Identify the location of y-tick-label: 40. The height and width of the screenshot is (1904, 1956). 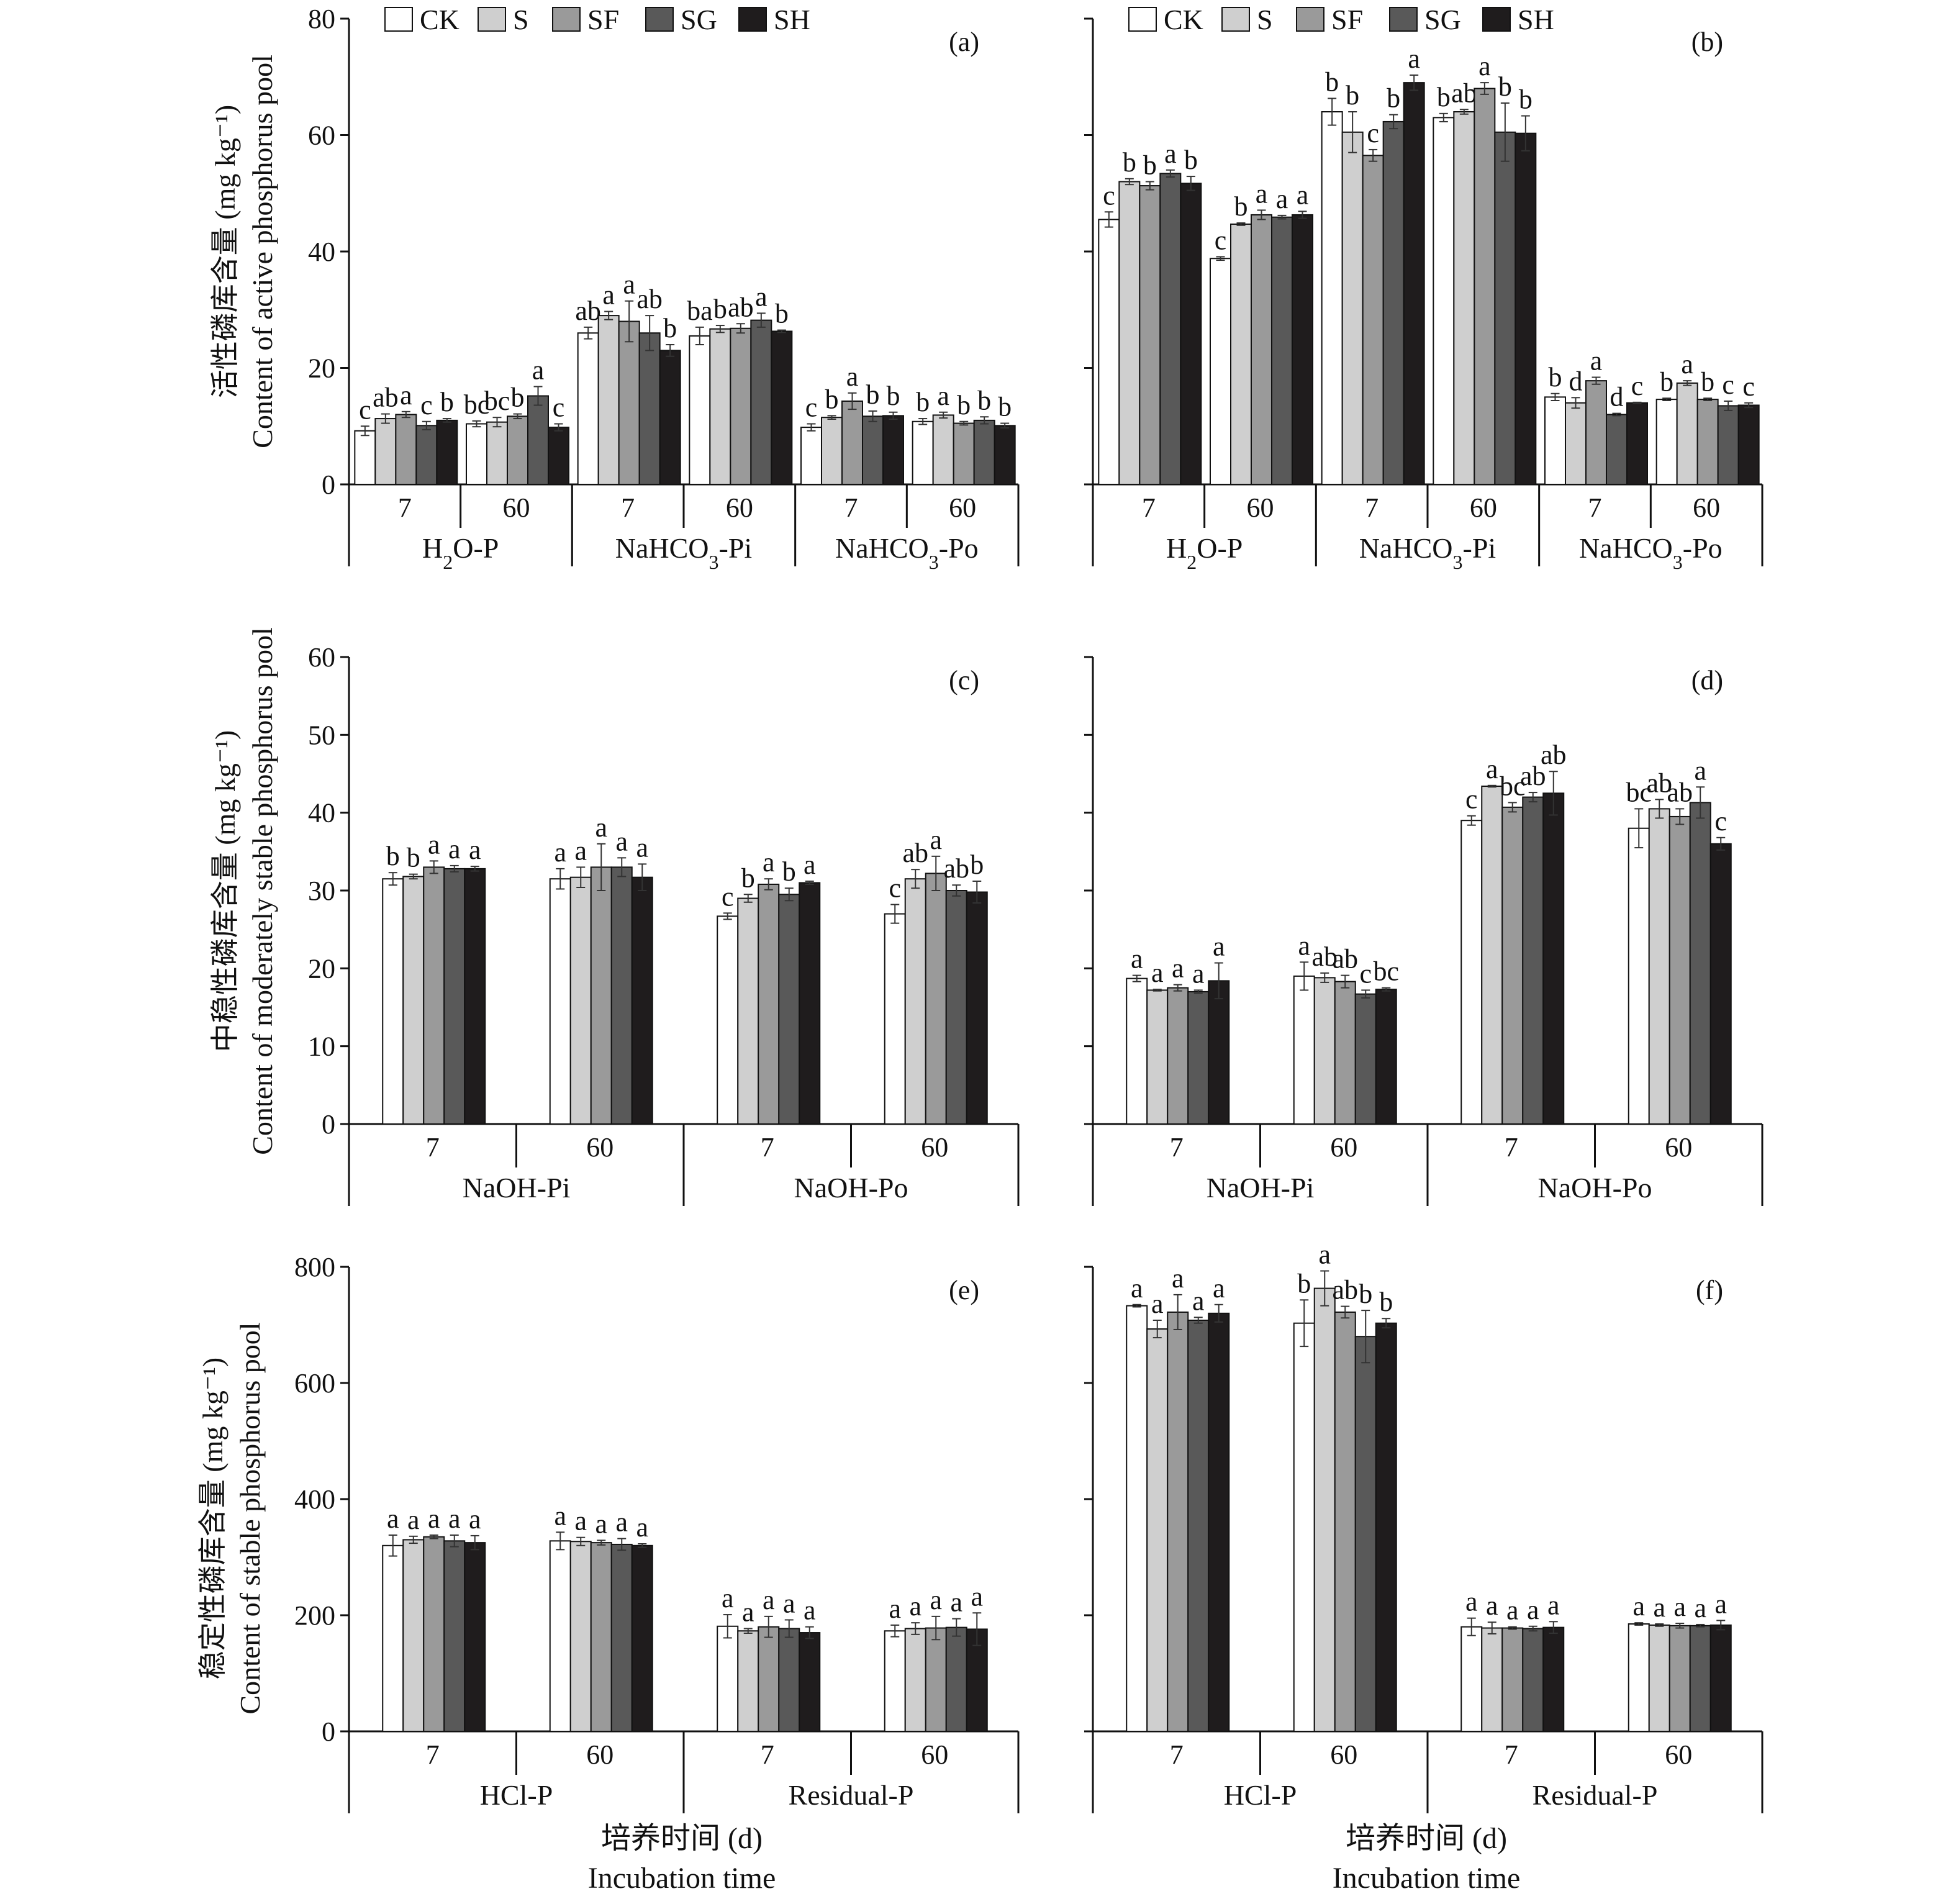
(321, 813).